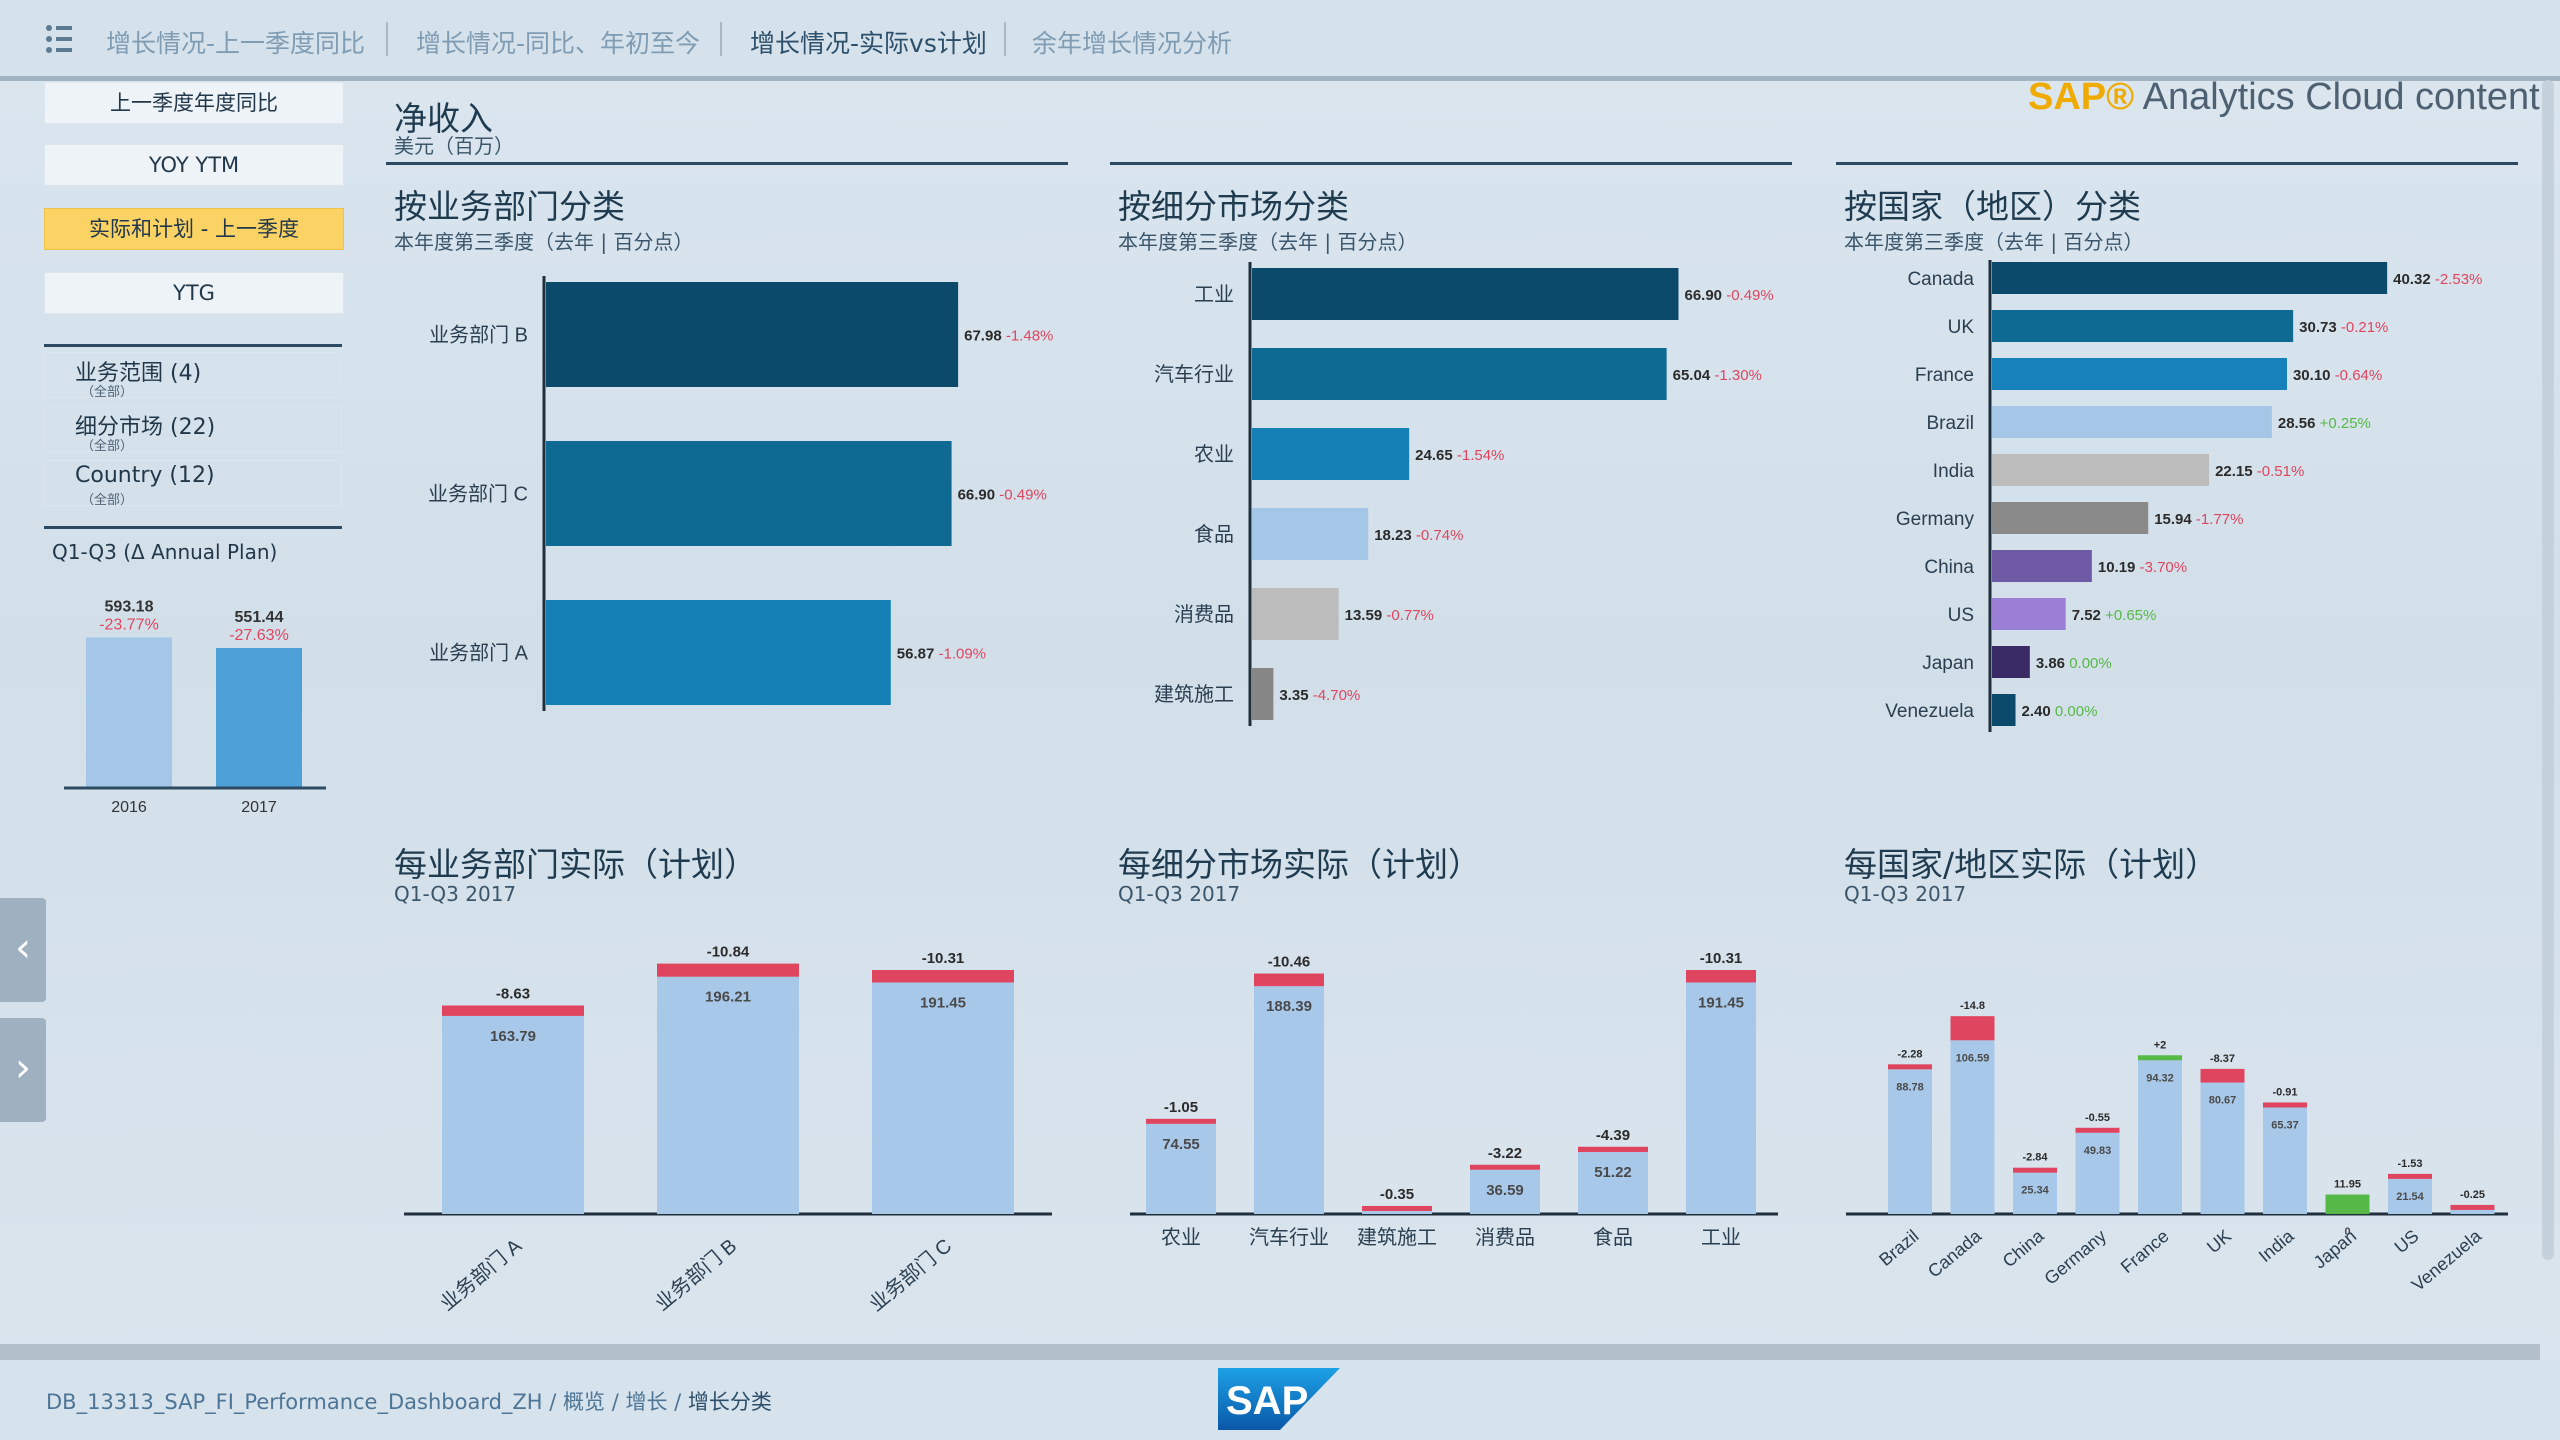 This screenshot has height=1440, width=2560. I want to click on chart-subtitle-bu-plan: Q1-Q3 2017, so click(455, 894).